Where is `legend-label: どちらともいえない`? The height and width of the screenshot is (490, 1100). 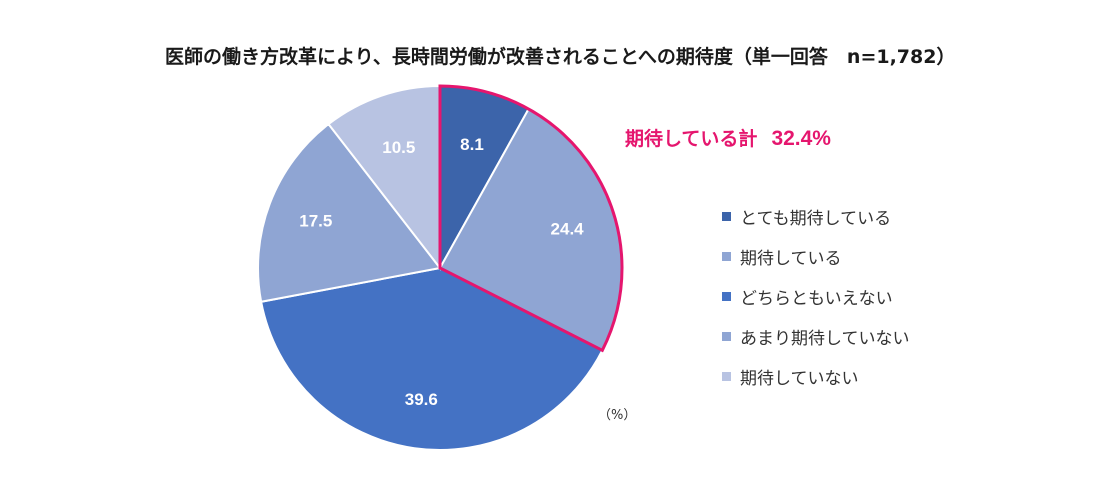 legend-label: どちらともいえない is located at coordinates (816, 298).